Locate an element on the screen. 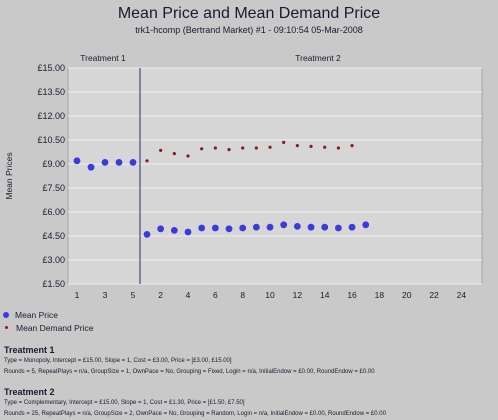  x-tick-label: 3 is located at coordinates (105, 295).